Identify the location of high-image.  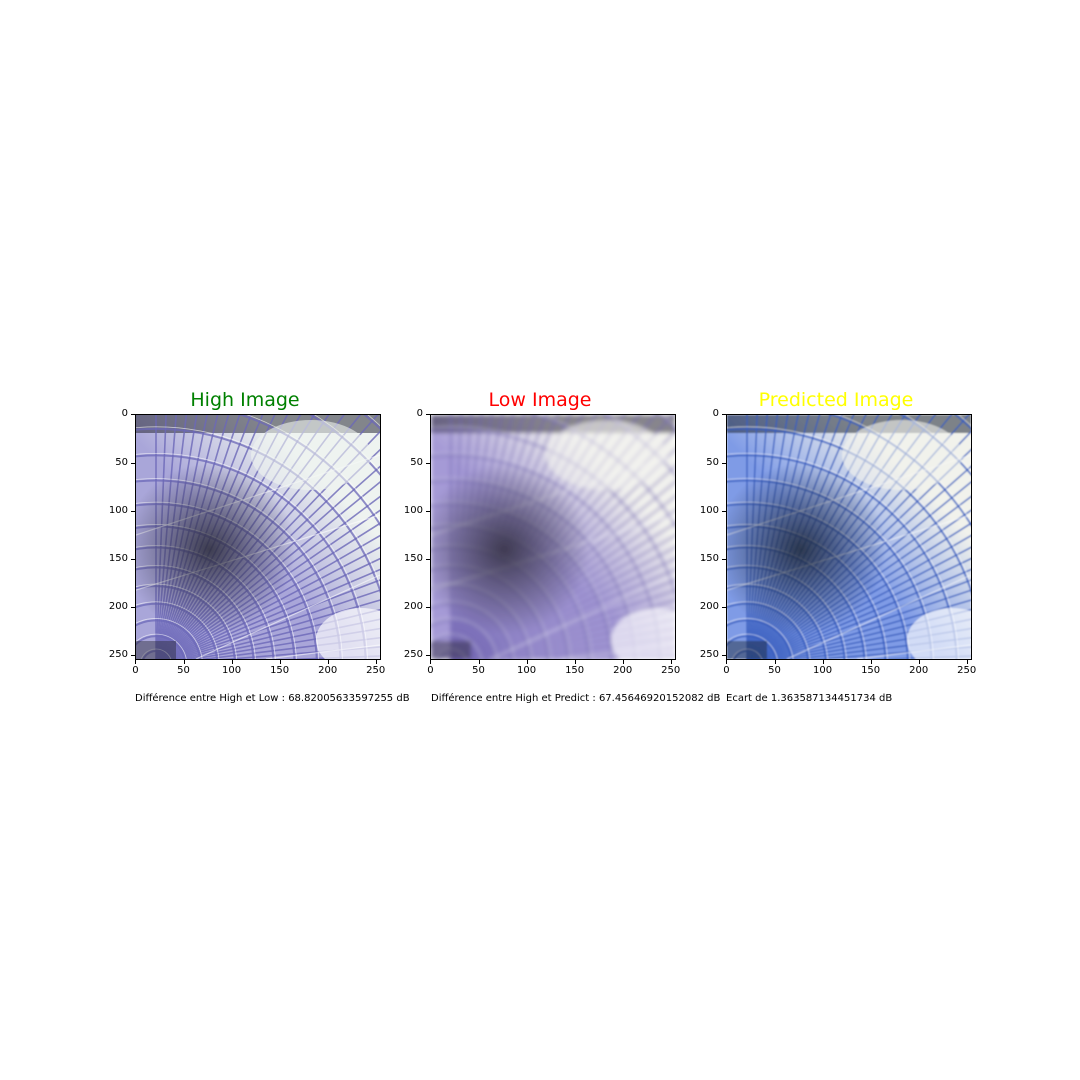
(258, 537).